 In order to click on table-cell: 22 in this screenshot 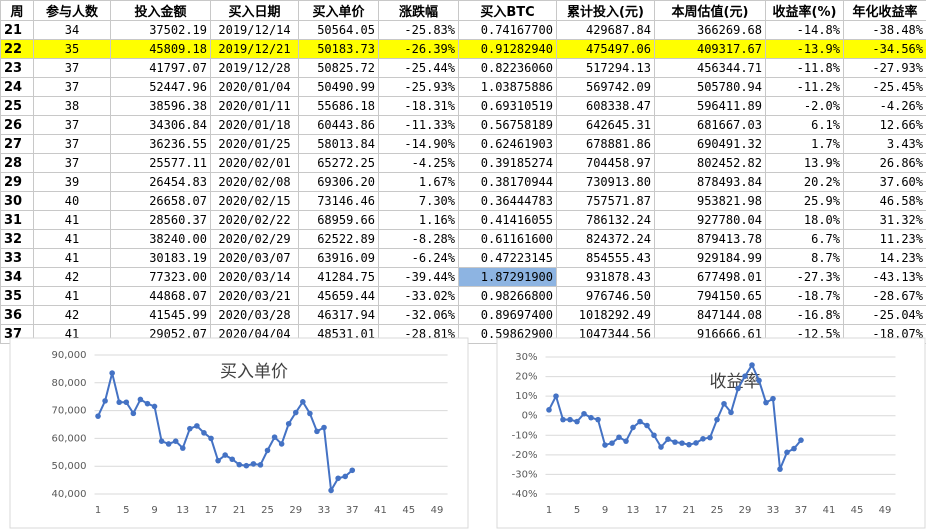, I will do `click(17, 49)`.